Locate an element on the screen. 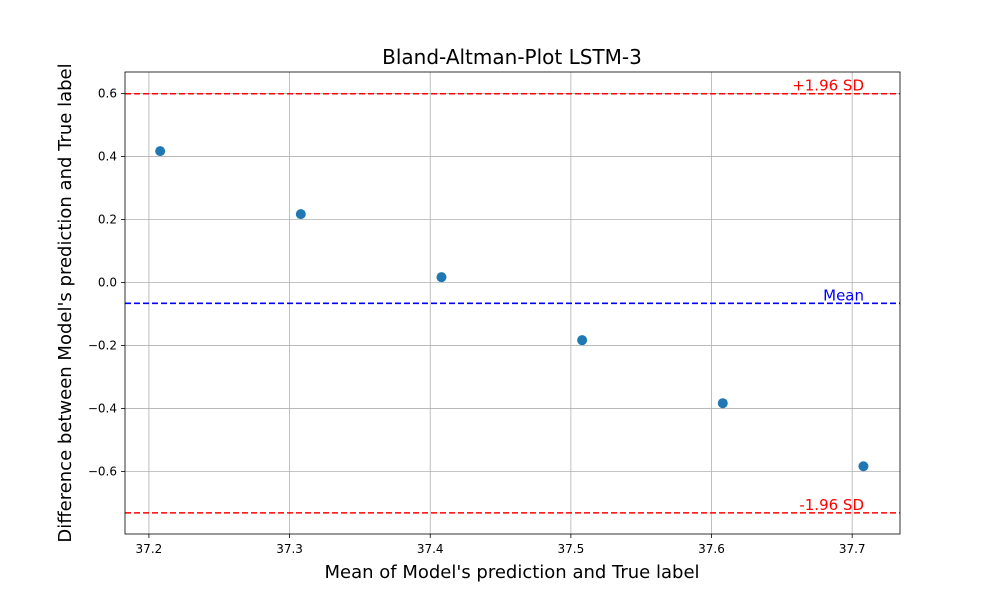  y-tick-label: 0.0 is located at coordinates (107, 283).